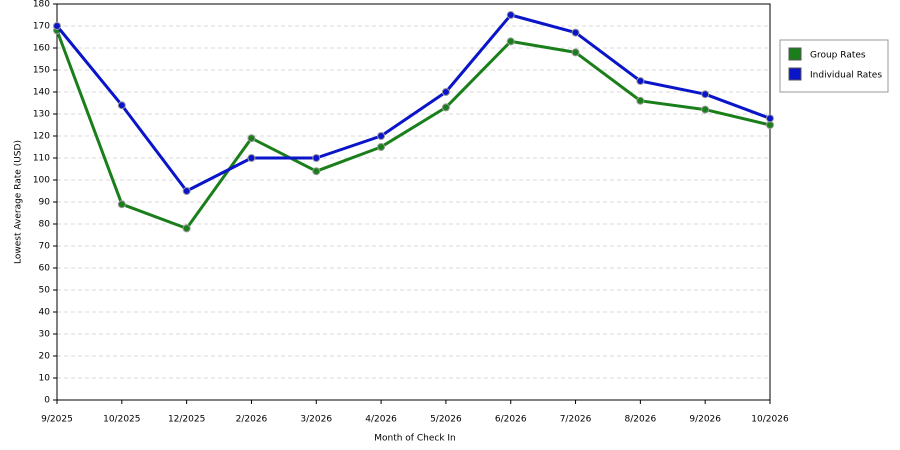  What do you see at coordinates (57, 420) in the screenshot?
I see `x-tick-label: 9/2025` at bounding box center [57, 420].